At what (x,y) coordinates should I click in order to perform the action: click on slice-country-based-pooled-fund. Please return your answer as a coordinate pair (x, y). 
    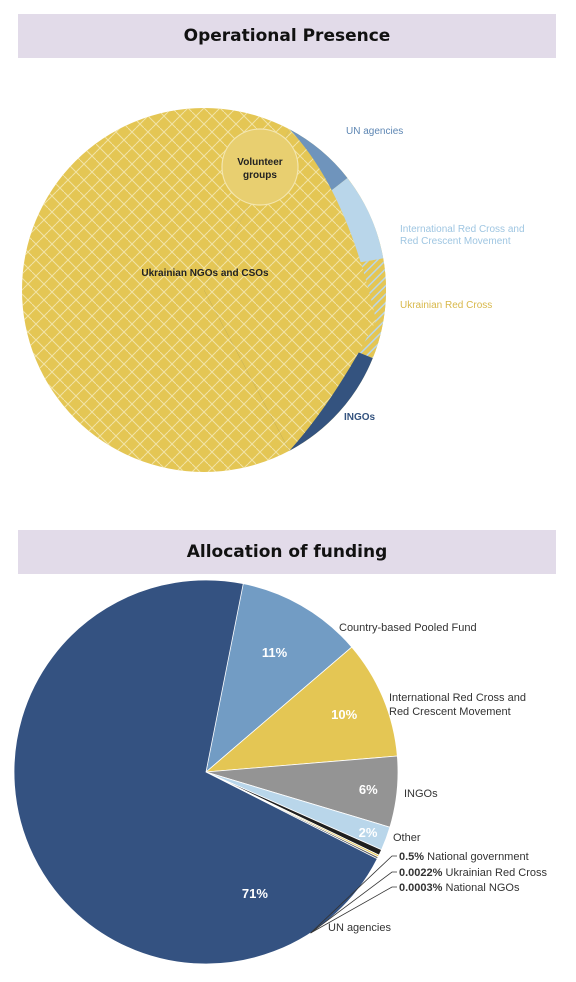
    Looking at the image, I should click on (279, 678).